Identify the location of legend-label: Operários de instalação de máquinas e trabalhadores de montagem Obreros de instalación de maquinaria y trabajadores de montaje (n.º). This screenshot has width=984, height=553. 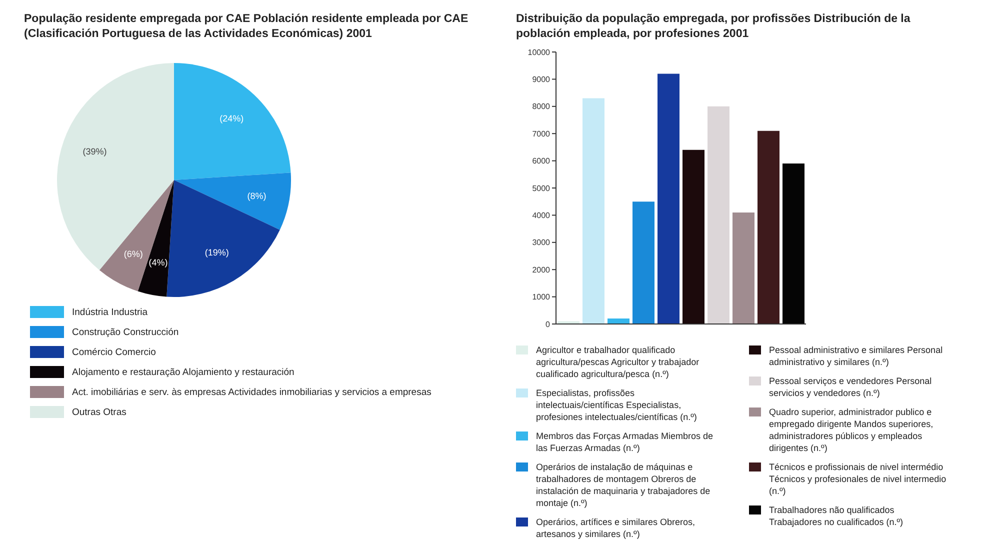
(624, 485).